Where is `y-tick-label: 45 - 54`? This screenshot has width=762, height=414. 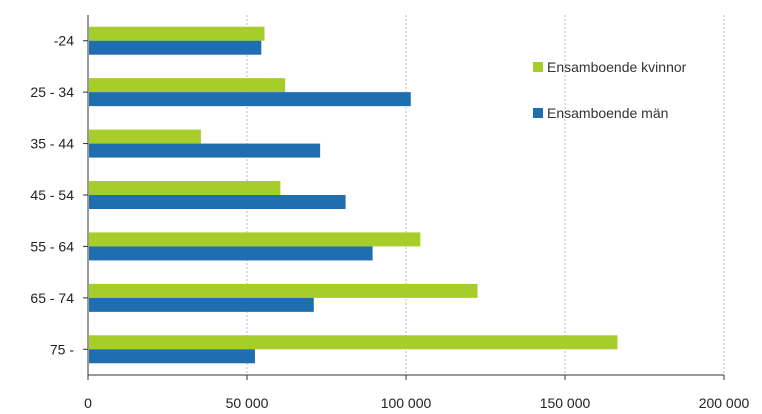
y-tick-label: 45 - 54 is located at coordinates (52, 195).